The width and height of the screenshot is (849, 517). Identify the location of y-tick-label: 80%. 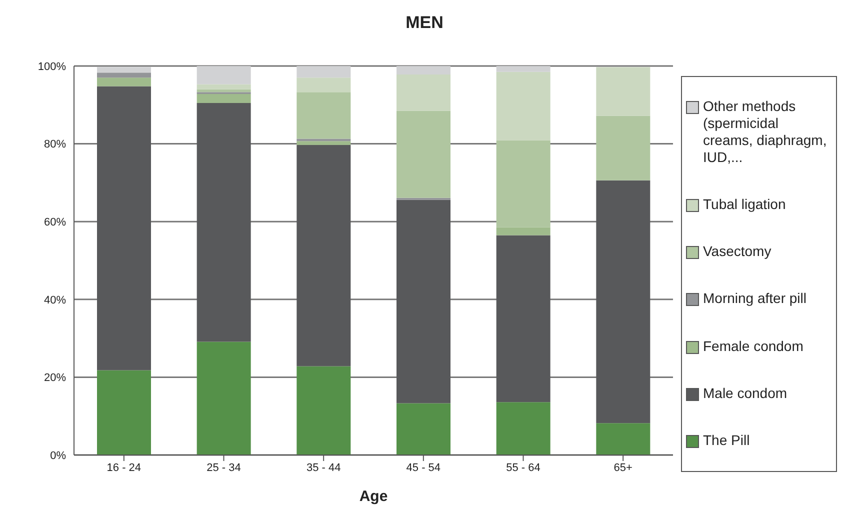
(55, 144).